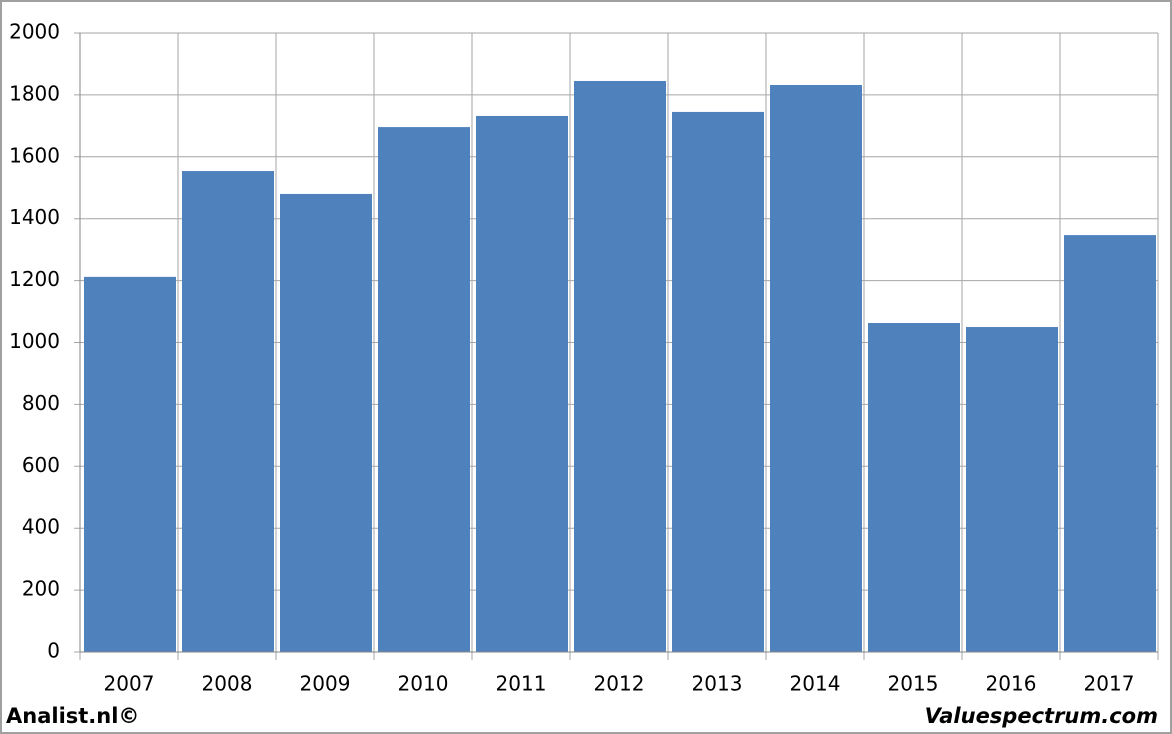 This screenshot has width=1172, height=734. Describe the element at coordinates (423, 684) in the screenshot. I see `x-tick-label: 2010` at that location.